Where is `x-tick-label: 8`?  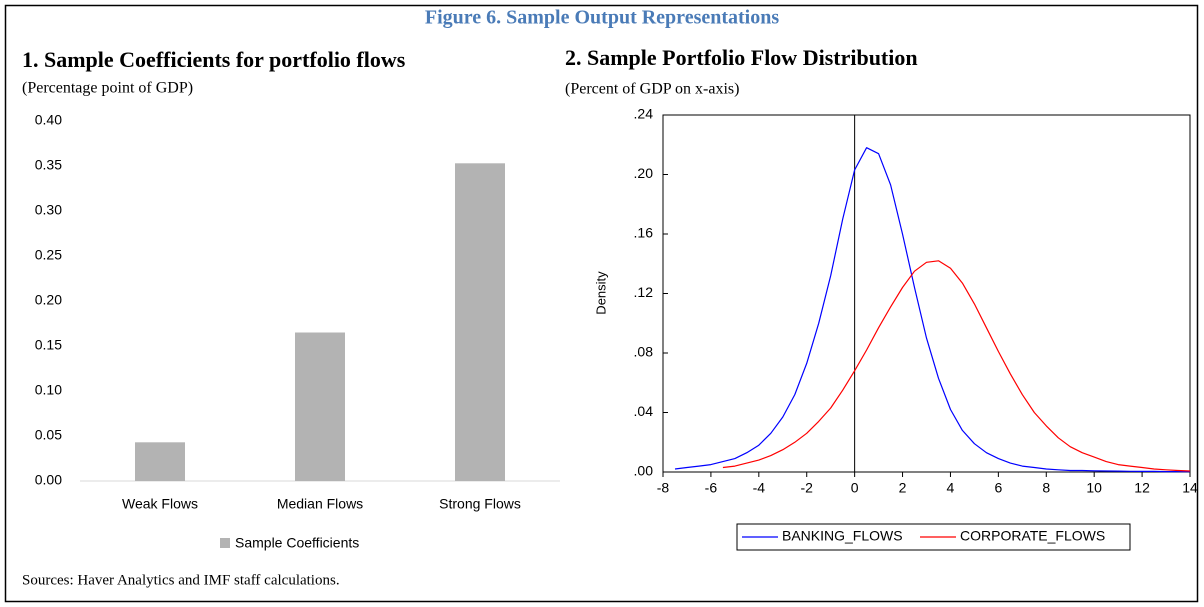 x-tick-label: 8 is located at coordinates (1046, 488).